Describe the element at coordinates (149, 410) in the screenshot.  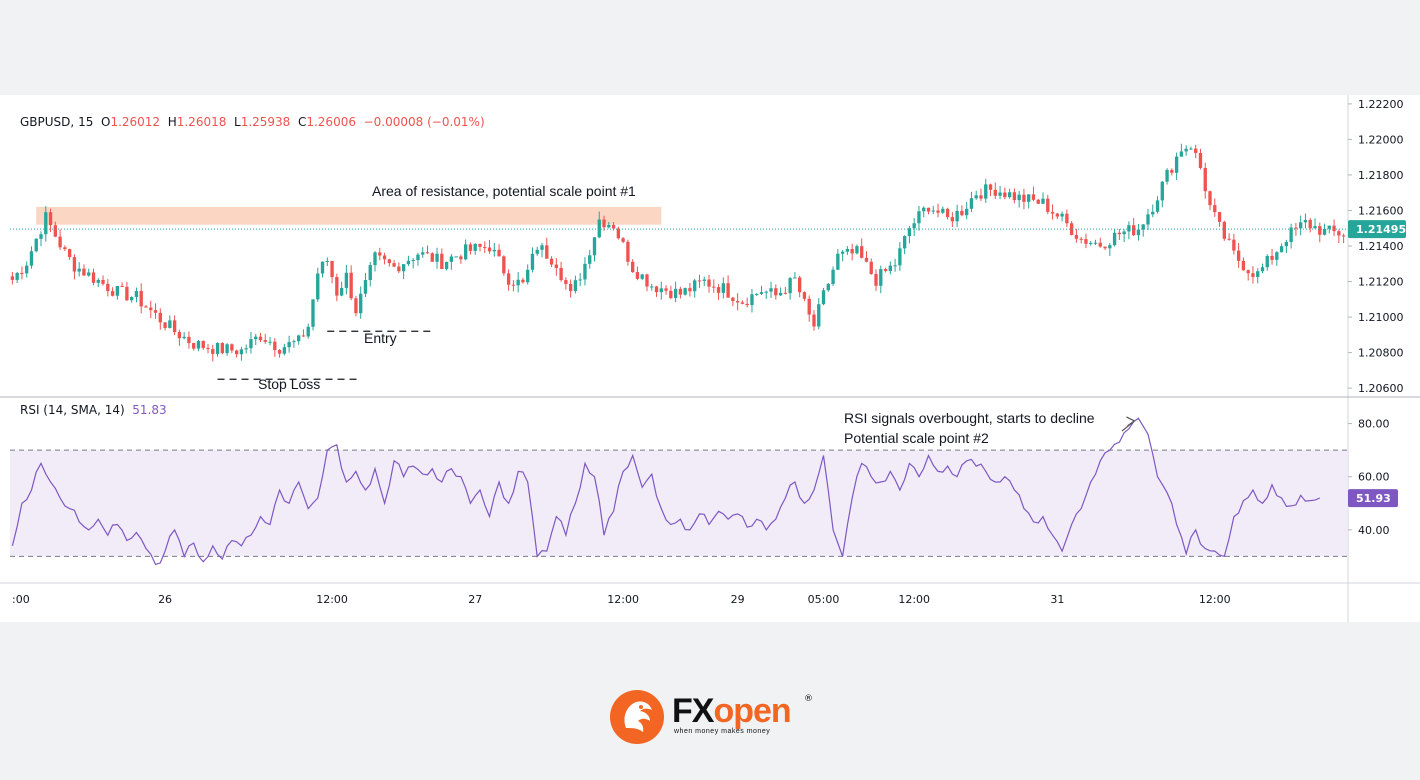
I see `rsi-value: 51.83` at that location.